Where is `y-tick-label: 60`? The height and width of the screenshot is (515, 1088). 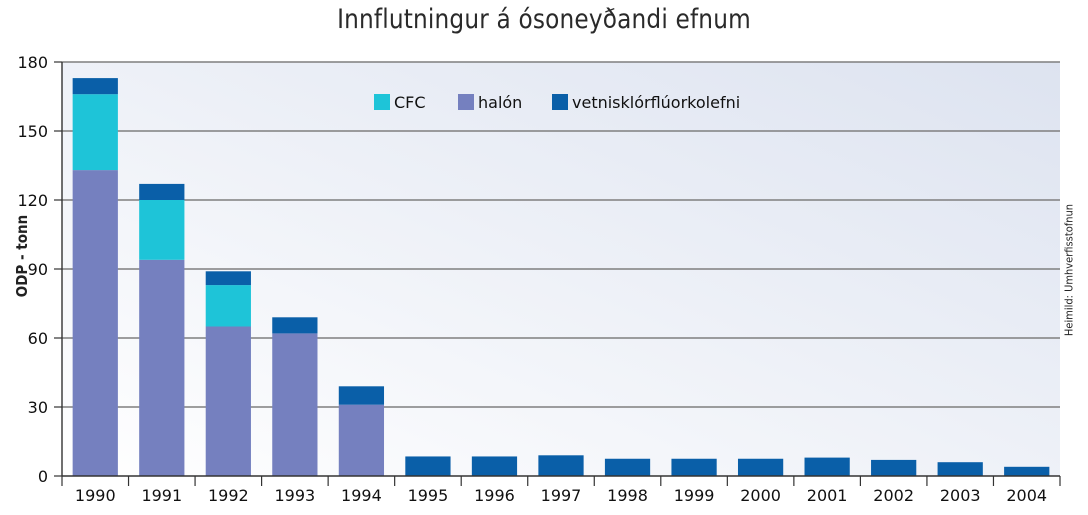
y-tick-label: 60 is located at coordinates (38, 338).